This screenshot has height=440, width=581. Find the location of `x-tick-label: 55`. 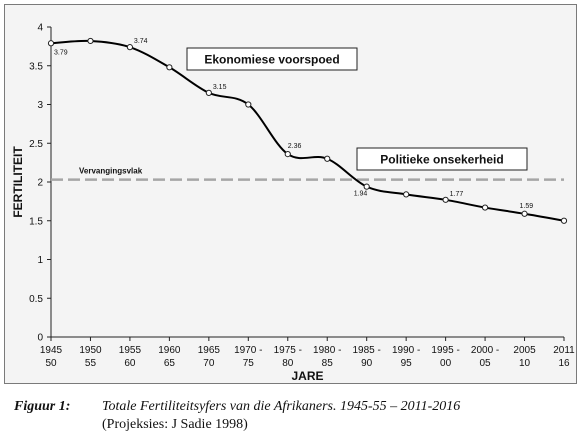

x-tick-label: 55 is located at coordinates (91, 363).